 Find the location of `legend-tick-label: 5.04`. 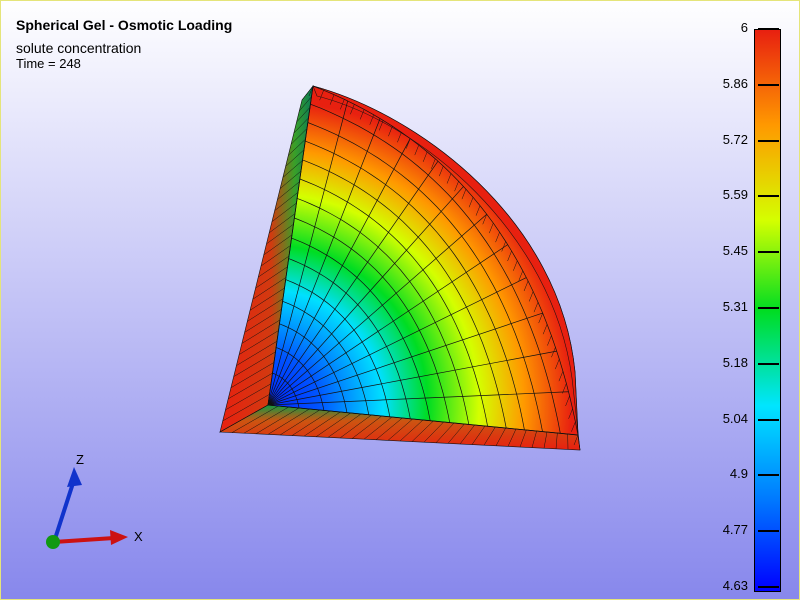

legend-tick-label: 5.04 is located at coordinates (735, 418).